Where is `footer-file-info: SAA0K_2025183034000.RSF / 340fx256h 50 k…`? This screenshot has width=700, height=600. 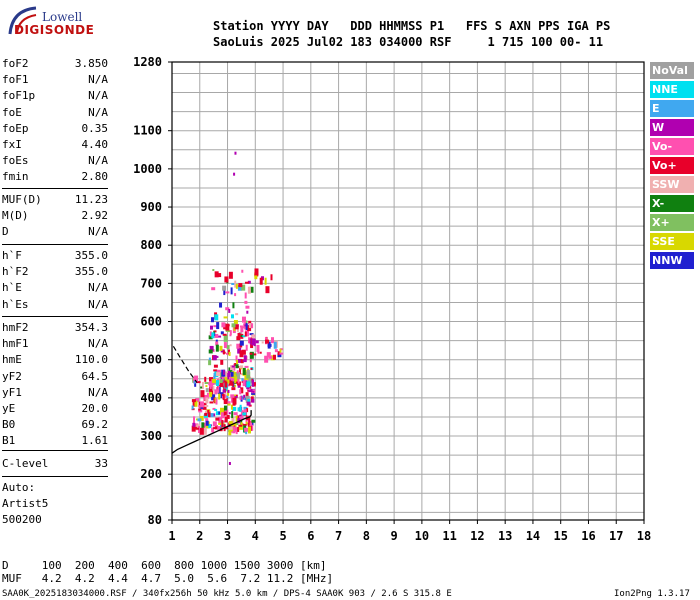 footer-file-info: SAA0K_2025183034000.RSF / 340fx256h 50 k… is located at coordinates (227, 594).